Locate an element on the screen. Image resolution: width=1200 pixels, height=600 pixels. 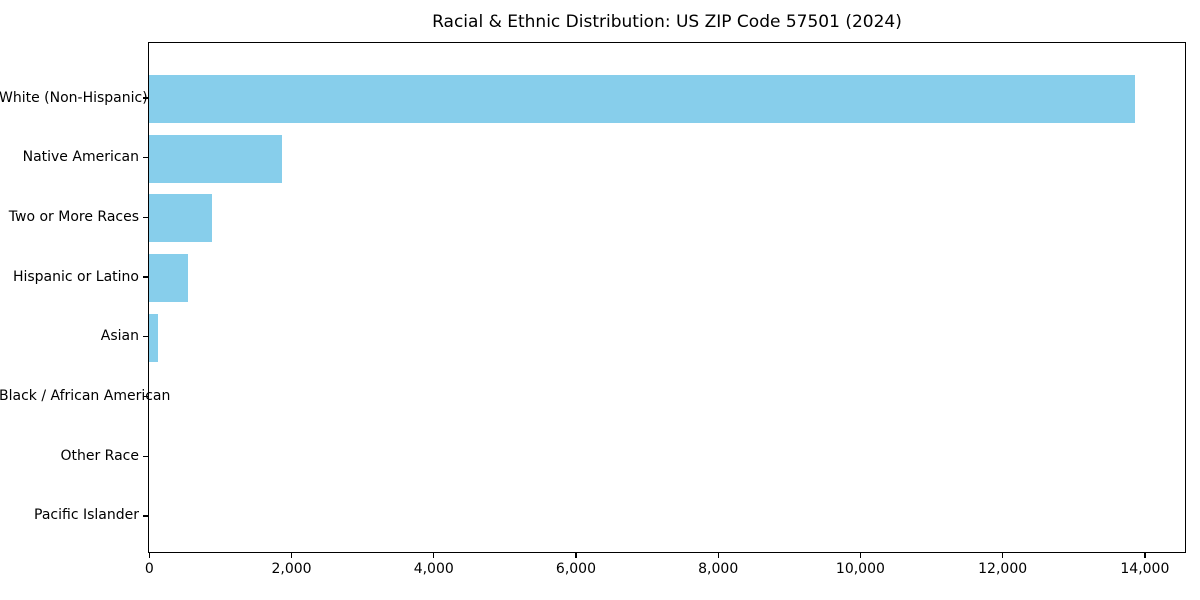
y-tick-label: Pacific Islander is located at coordinates (86, 515).